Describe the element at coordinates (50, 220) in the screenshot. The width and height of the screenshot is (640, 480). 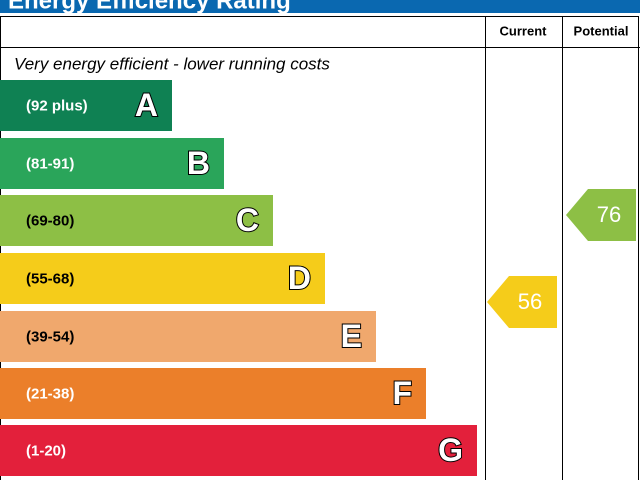
I see `band-range: (69-80)` at that location.